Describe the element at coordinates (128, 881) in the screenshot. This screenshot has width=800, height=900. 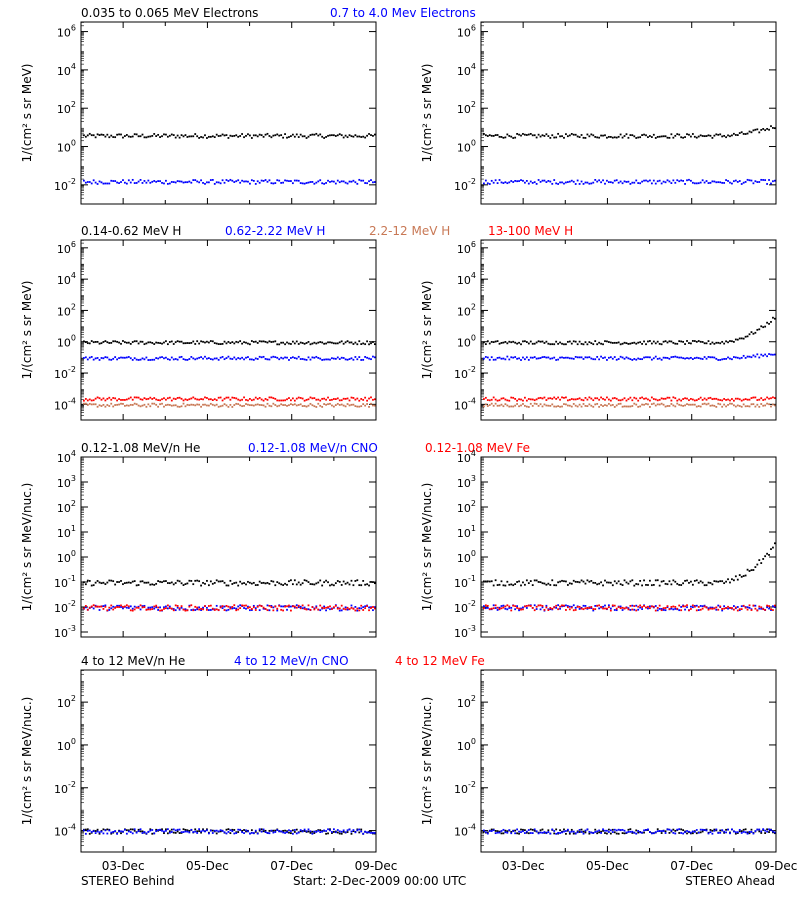
I see `footer-left-label: STEREO Behind` at that location.